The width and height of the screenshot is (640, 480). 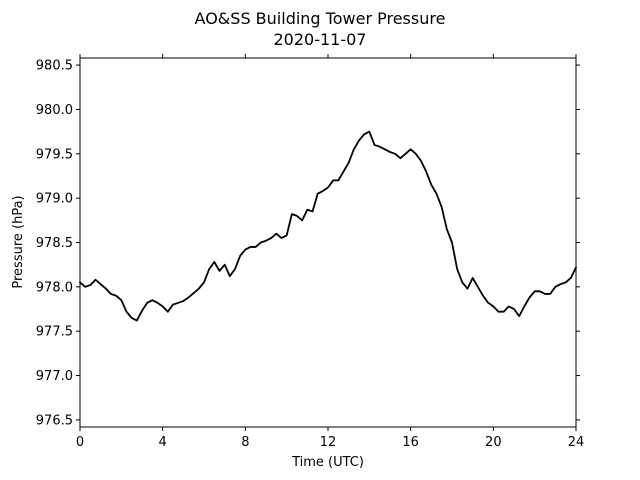 What do you see at coordinates (163, 442) in the screenshot?
I see `x-tick-label: 4` at bounding box center [163, 442].